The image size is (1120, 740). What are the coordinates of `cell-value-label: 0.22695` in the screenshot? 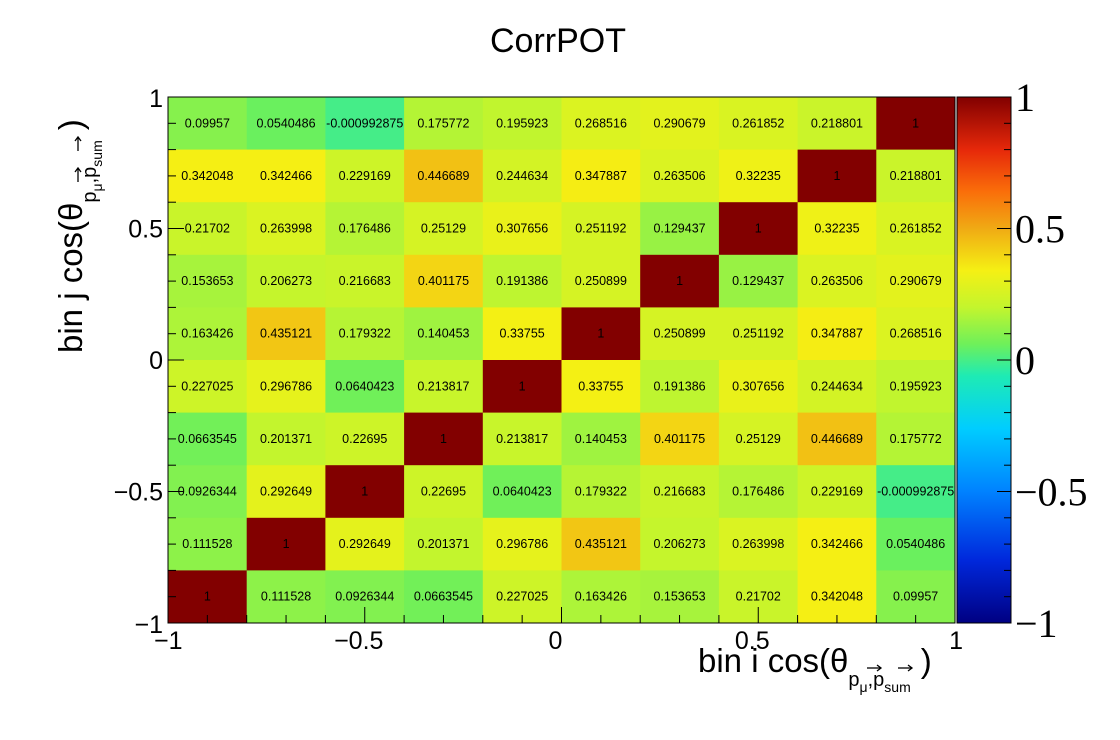 It's located at (443, 492).